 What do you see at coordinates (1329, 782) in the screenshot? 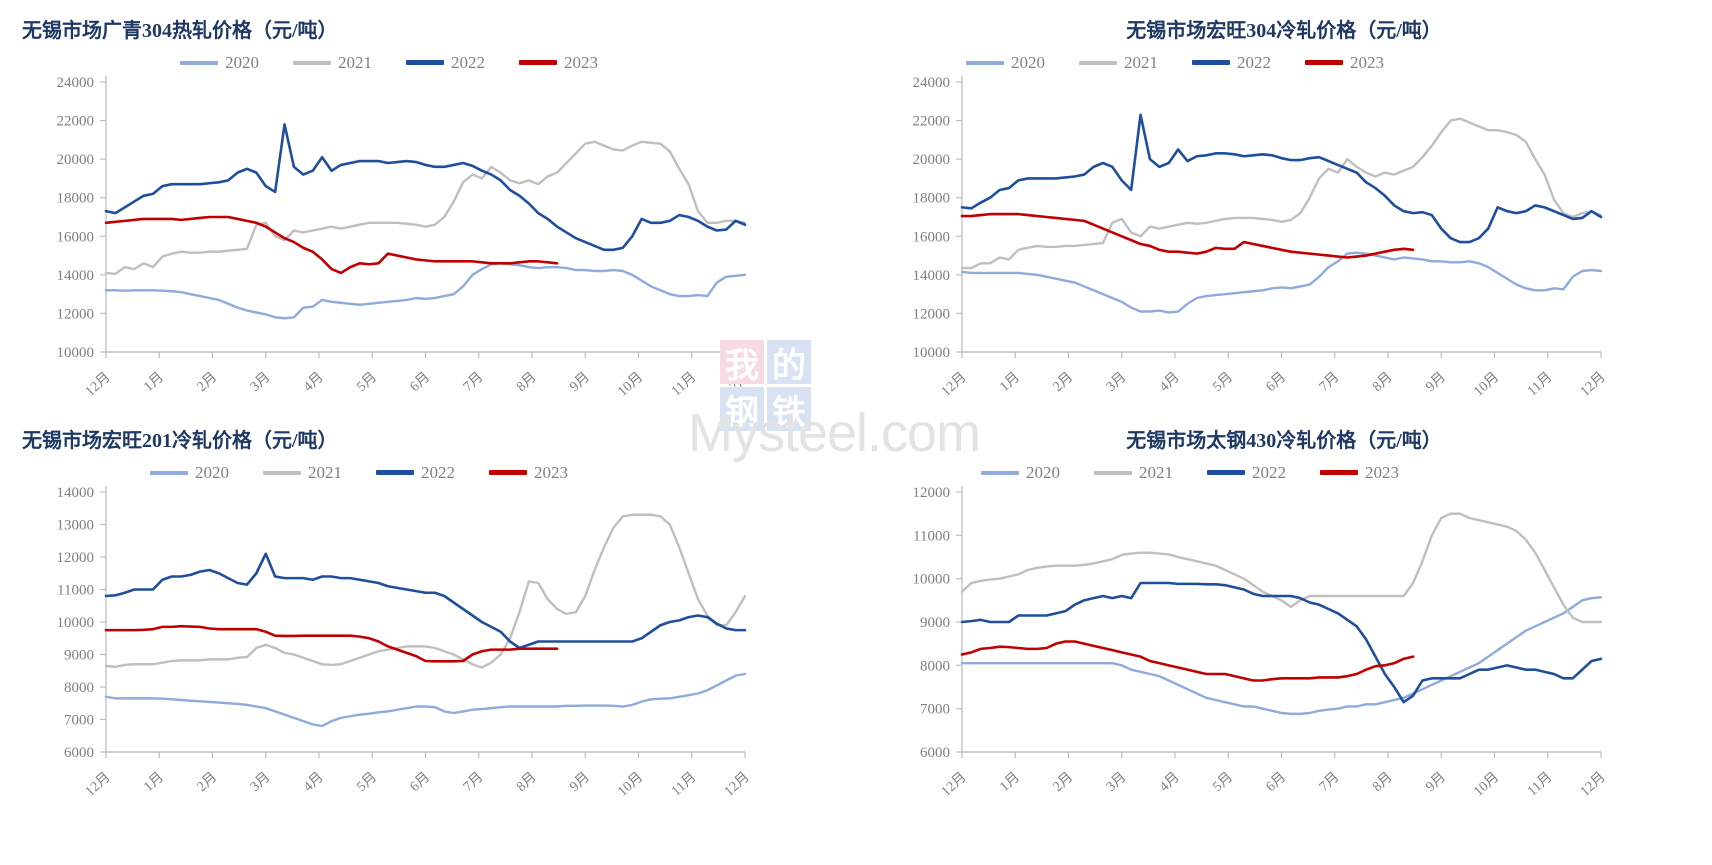
I see `x-axis-tick-label: 7月` at bounding box center [1329, 782].